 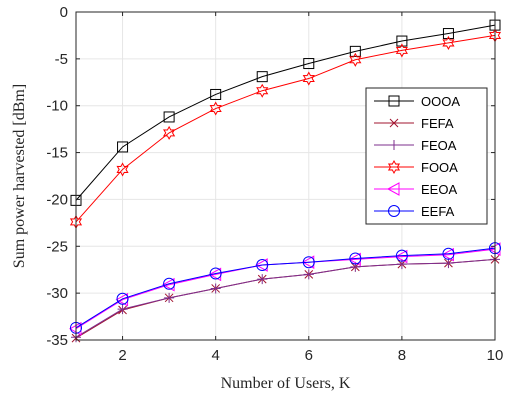 What do you see at coordinates (57, 153) in the screenshot?
I see `y-tick-label: -15` at bounding box center [57, 153].